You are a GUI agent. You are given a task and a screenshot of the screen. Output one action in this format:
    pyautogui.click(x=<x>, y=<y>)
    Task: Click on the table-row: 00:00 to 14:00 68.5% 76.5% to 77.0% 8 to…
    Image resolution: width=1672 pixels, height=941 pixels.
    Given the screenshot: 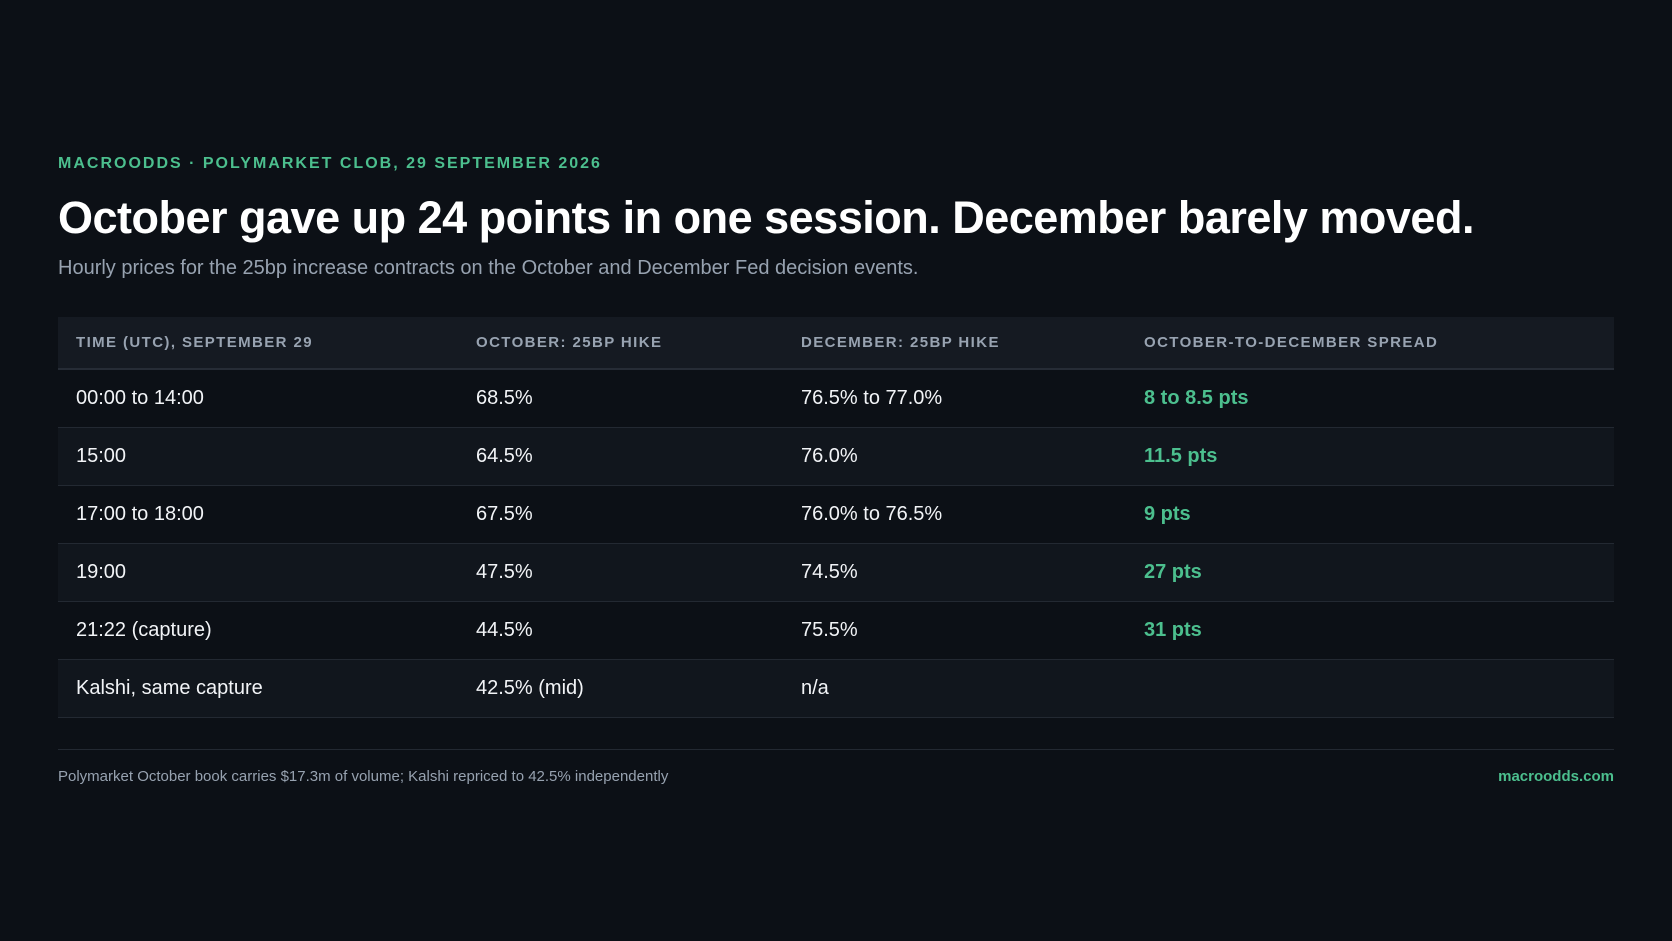 What is the action you would take?
    pyautogui.click(x=836, y=398)
    